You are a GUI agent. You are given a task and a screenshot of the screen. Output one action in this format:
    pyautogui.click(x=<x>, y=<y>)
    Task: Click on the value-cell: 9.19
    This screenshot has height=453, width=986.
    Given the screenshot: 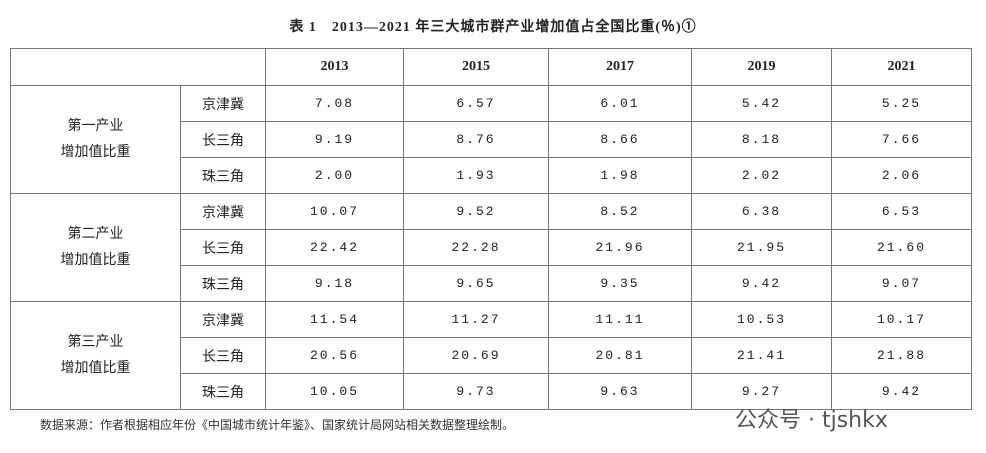 What is the action you would take?
    pyautogui.click(x=334, y=139)
    